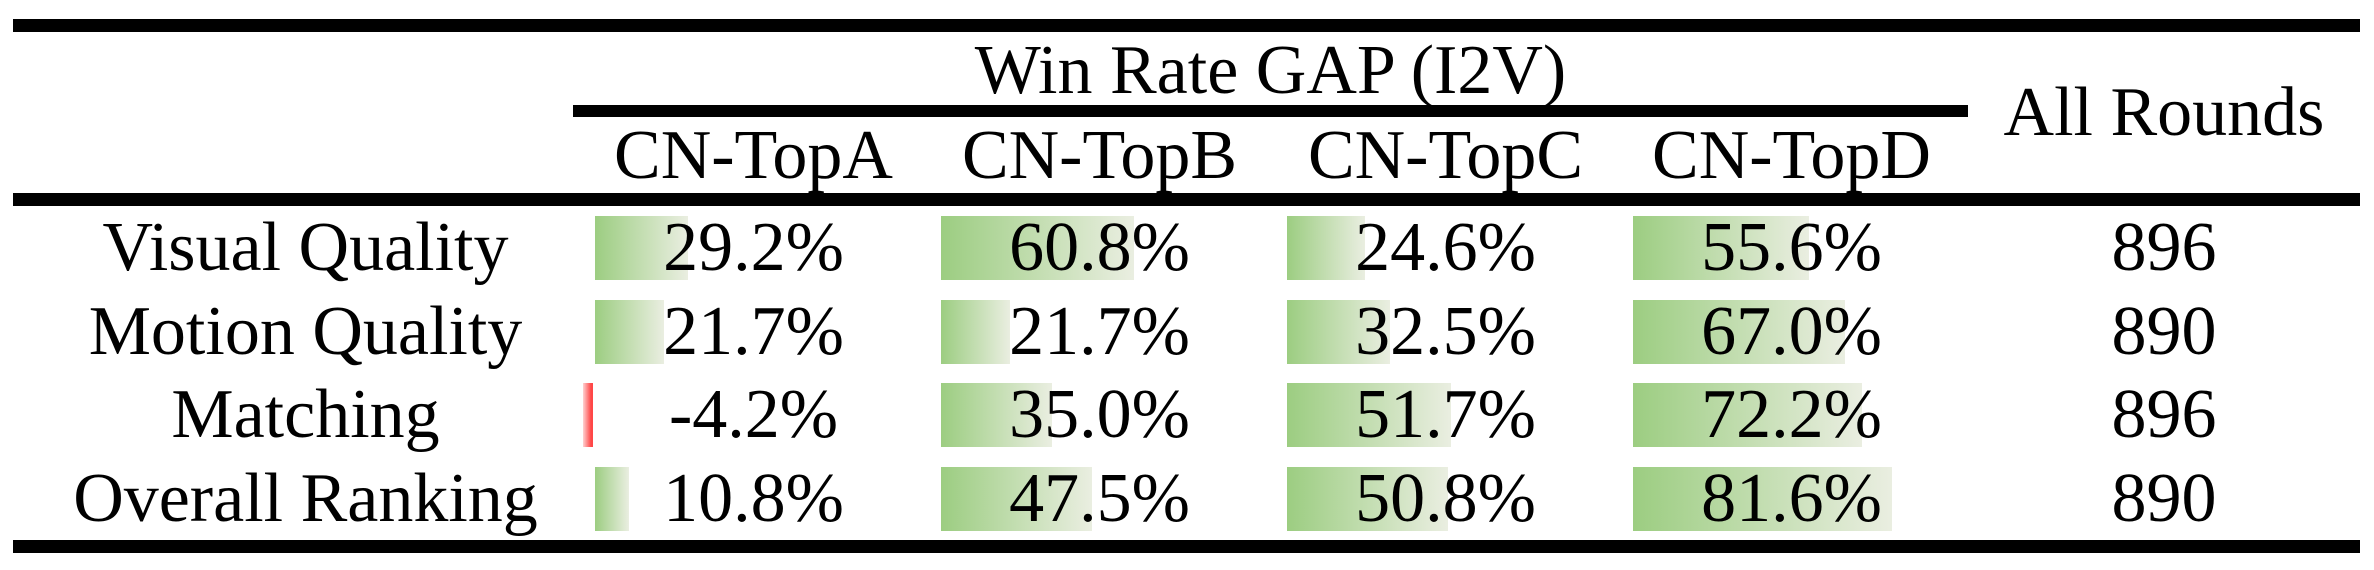  I want to click on cell-value: 55.6%, so click(1791, 247).